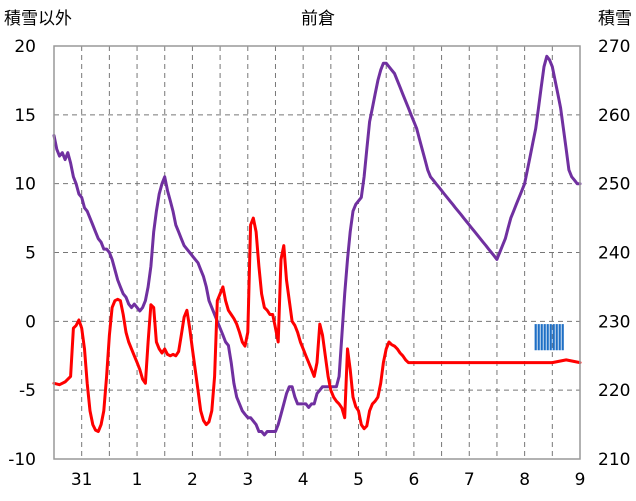 The image size is (636, 501). I want to click on right-tick-label: 220, so click(614, 391).